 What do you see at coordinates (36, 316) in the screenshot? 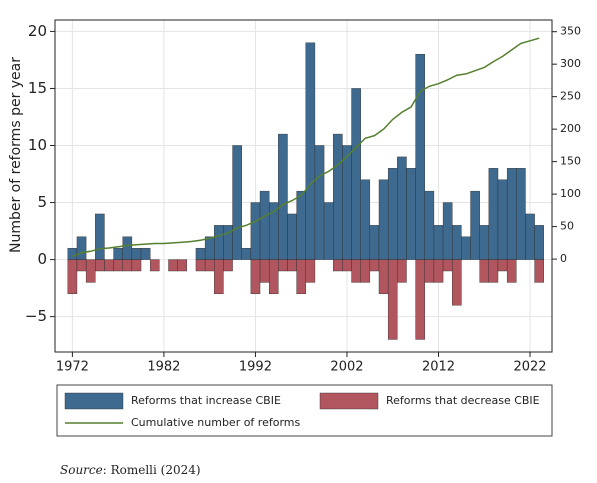
I see `y-tick-label: −5` at bounding box center [36, 316].